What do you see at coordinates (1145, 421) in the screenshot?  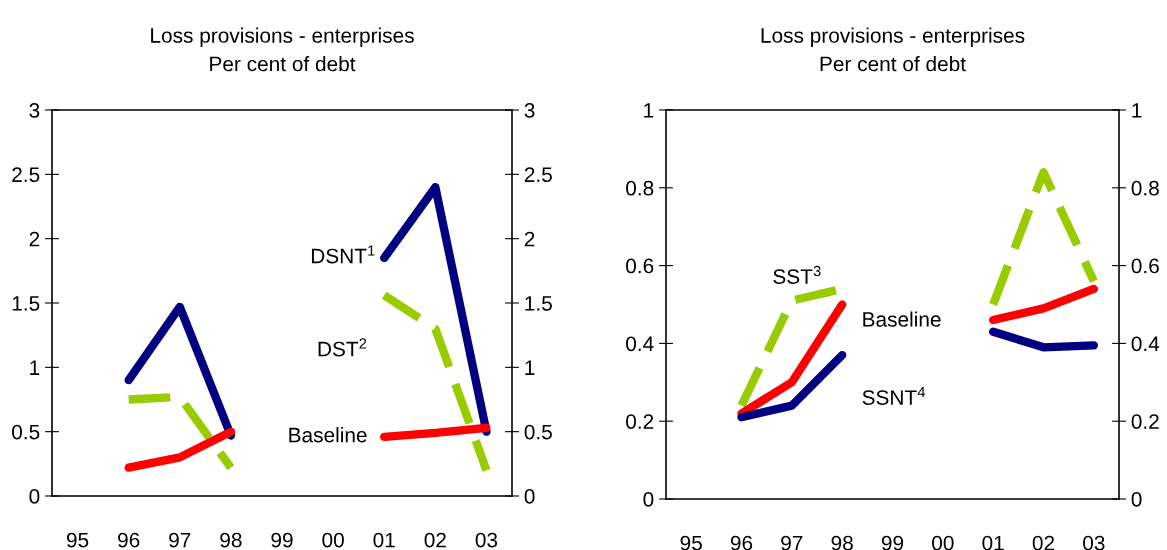 I see `y2-tick-label: 0.2` at bounding box center [1145, 421].